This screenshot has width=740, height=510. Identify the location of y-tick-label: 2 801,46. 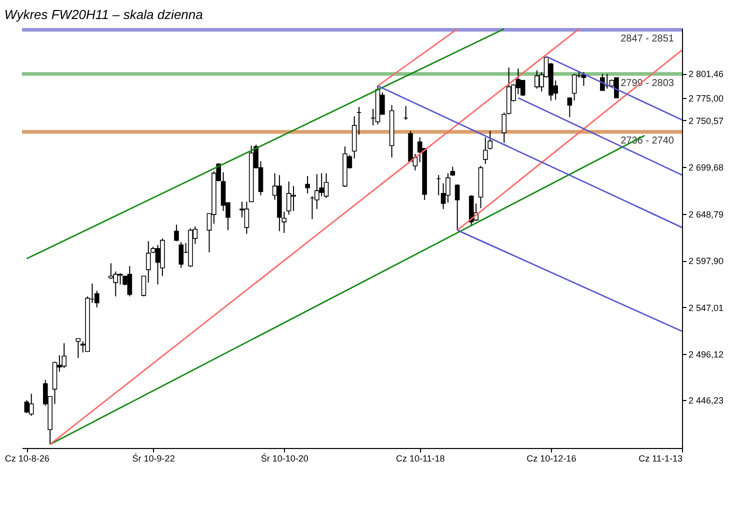
(706, 74).